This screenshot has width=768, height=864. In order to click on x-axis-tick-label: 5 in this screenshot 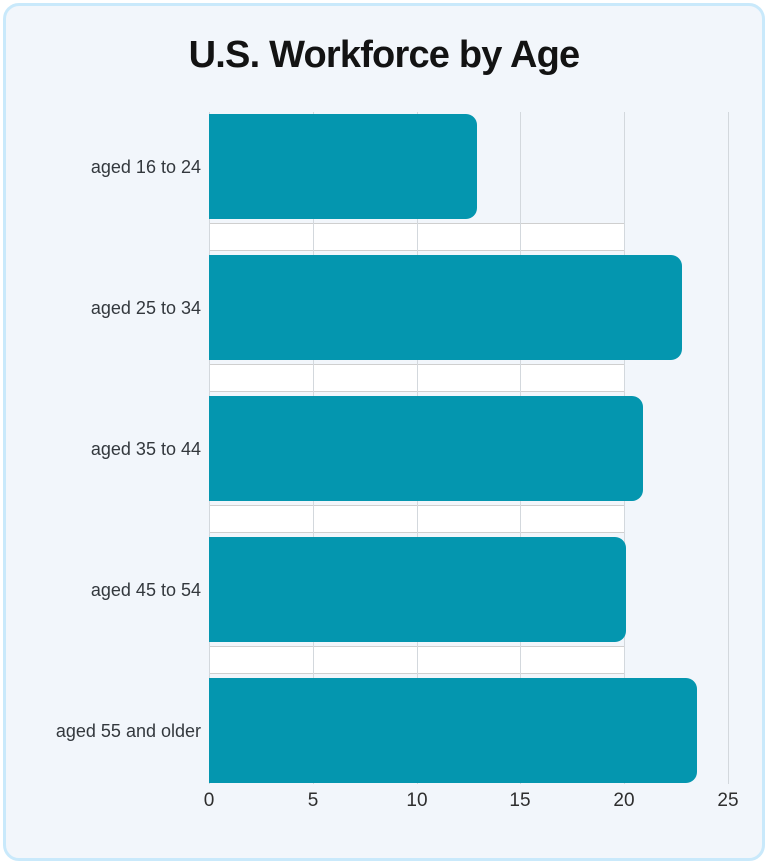, I will do `click(313, 800)`.